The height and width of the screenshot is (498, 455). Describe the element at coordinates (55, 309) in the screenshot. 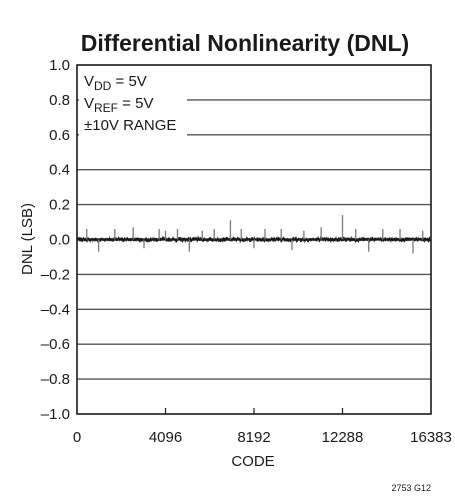

I see `y-tick-label: –0.4` at that location.